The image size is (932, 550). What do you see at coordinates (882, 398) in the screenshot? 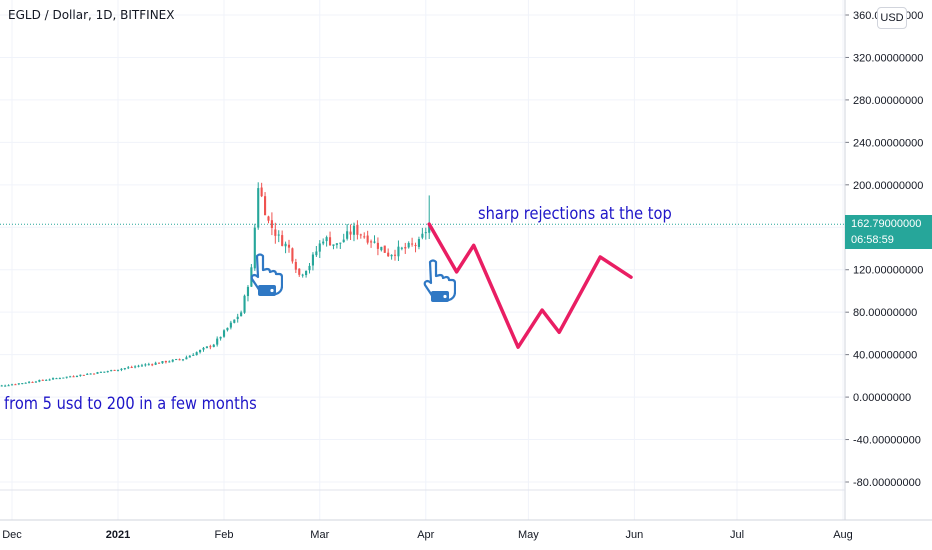
I see `y-tick-label: 0.00000000` at bounding box center [882, 398].